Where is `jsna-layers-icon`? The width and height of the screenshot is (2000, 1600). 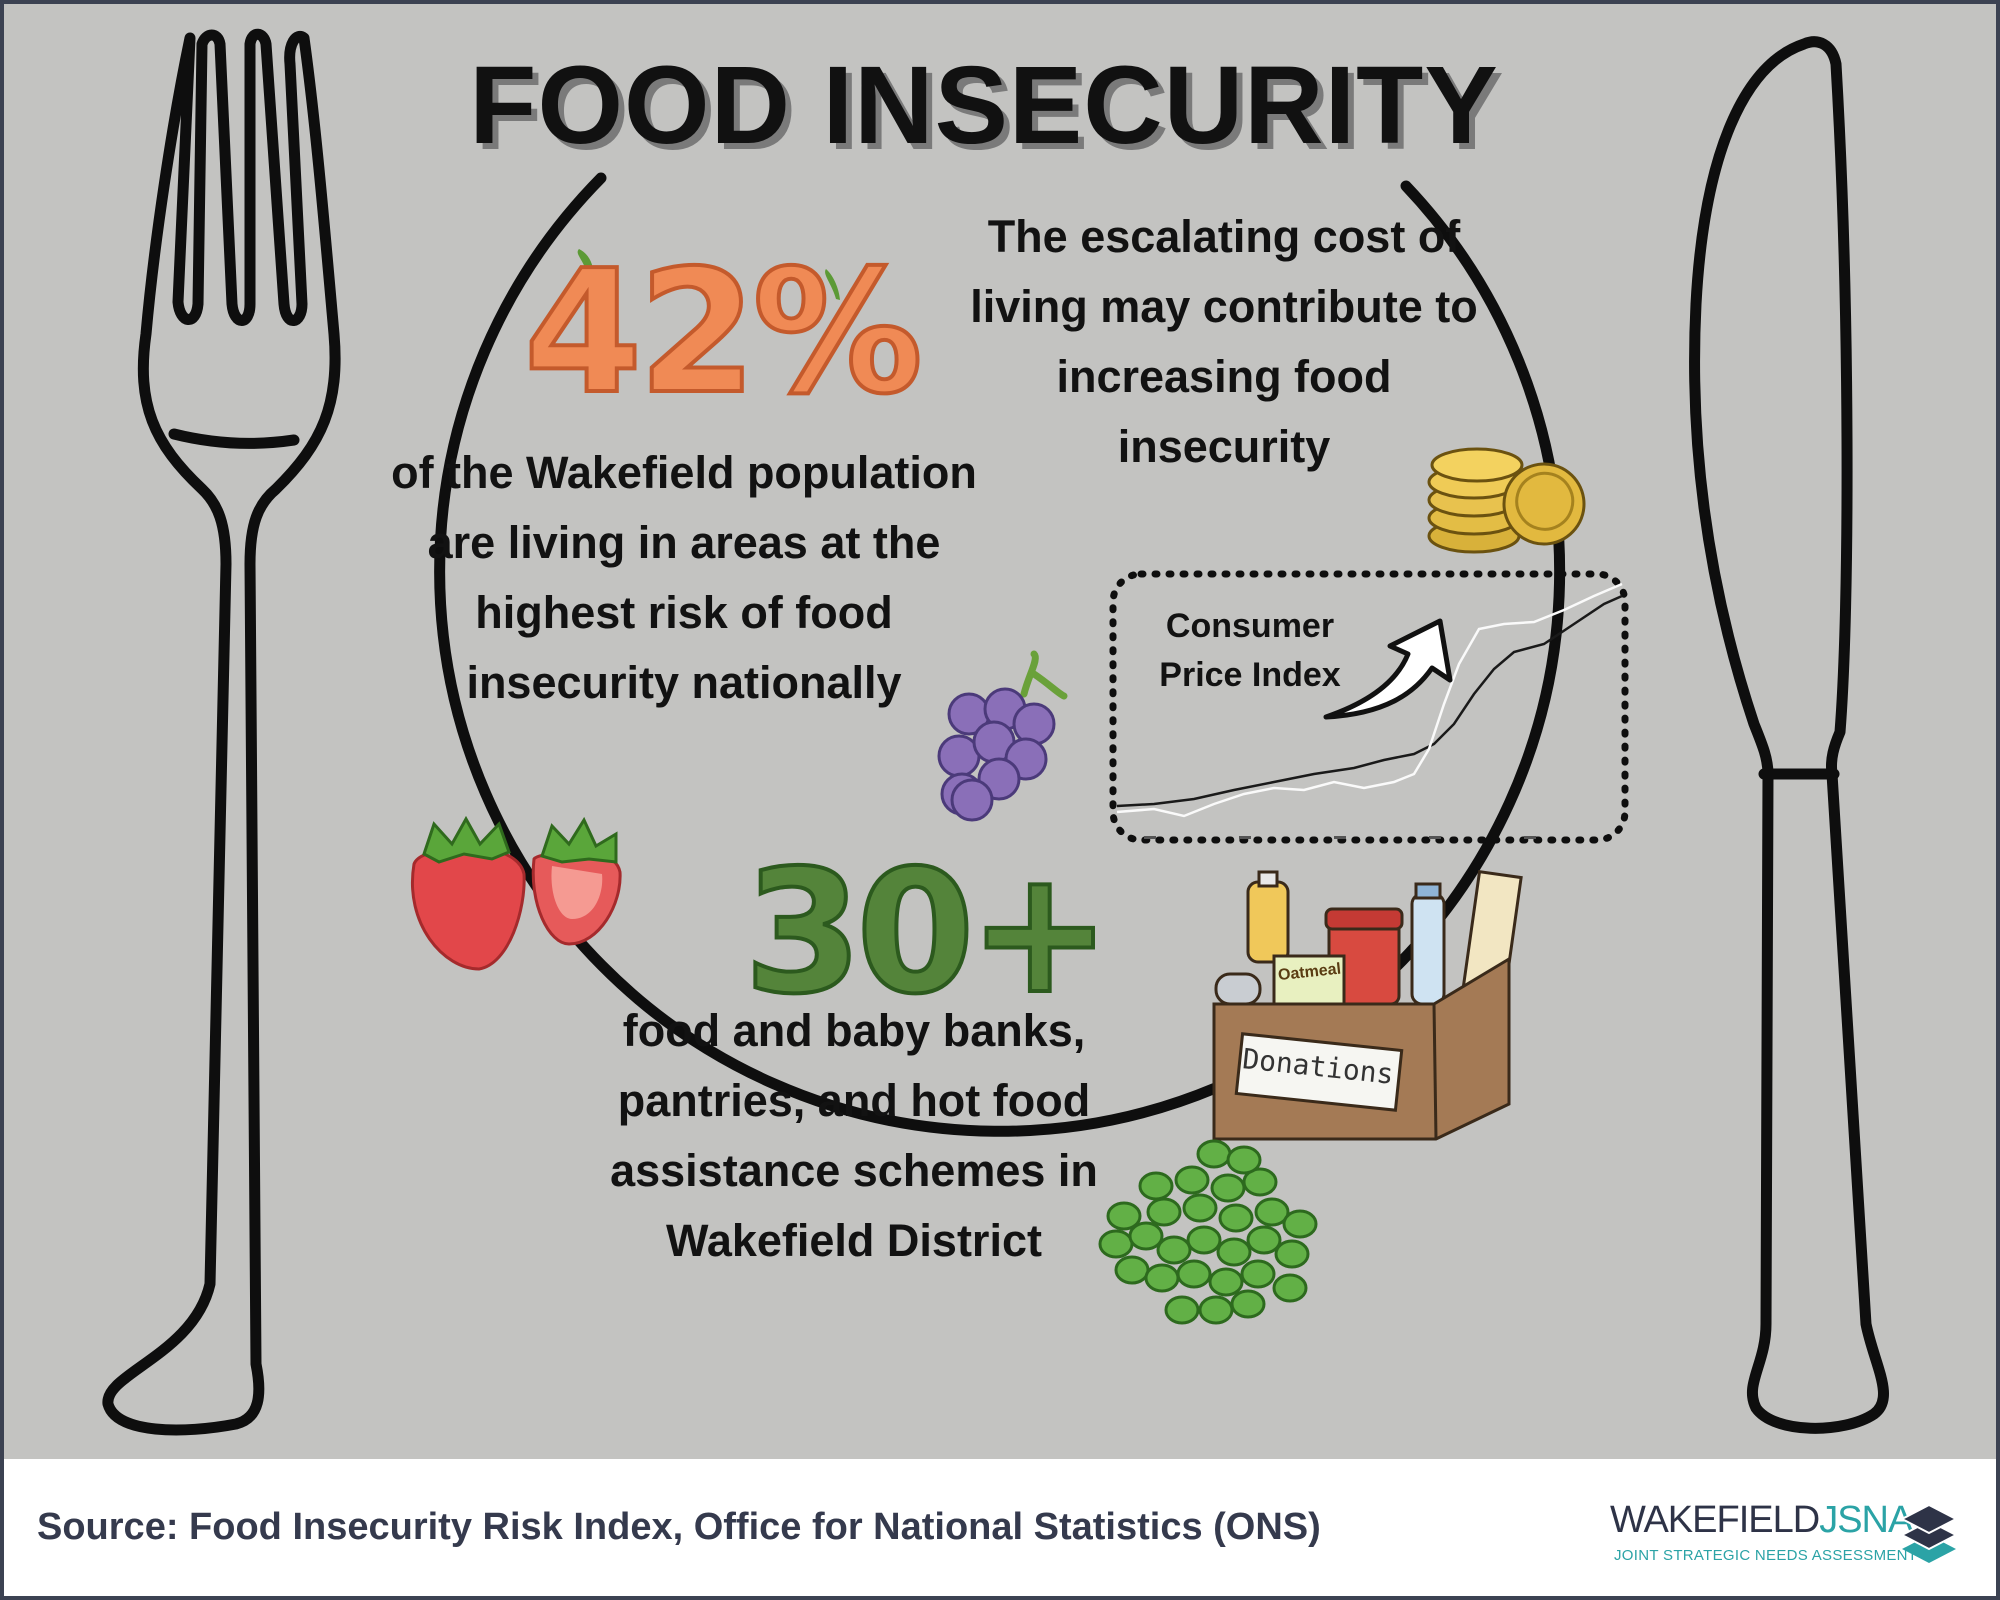
jsna-layers-icon is located at coordinates (1929, 1533).